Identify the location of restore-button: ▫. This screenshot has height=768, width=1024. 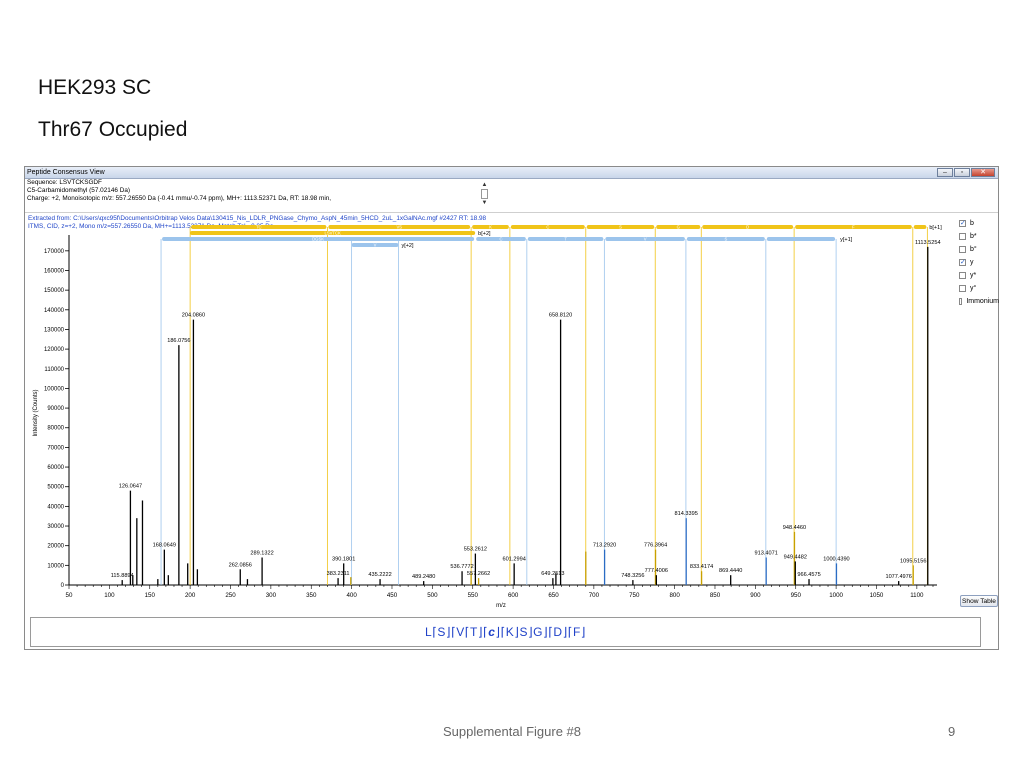
(962, 172).